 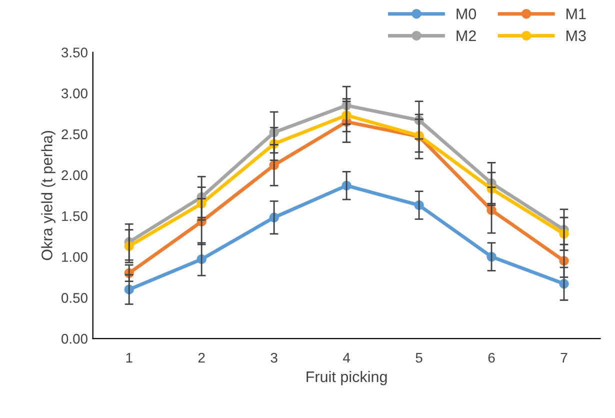 I want to click on y-tick-label: 3.50, so click(x=75, y=53).